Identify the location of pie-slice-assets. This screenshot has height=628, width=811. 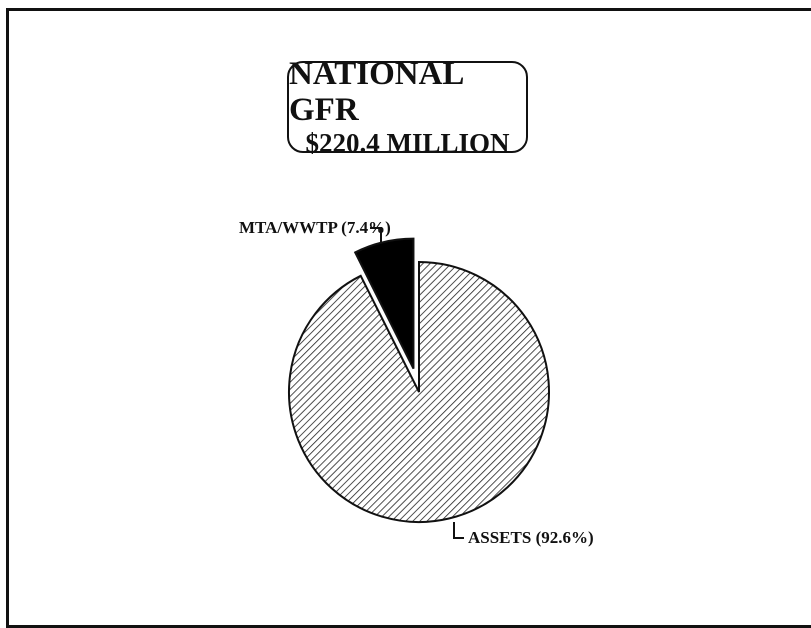
(419, 391).